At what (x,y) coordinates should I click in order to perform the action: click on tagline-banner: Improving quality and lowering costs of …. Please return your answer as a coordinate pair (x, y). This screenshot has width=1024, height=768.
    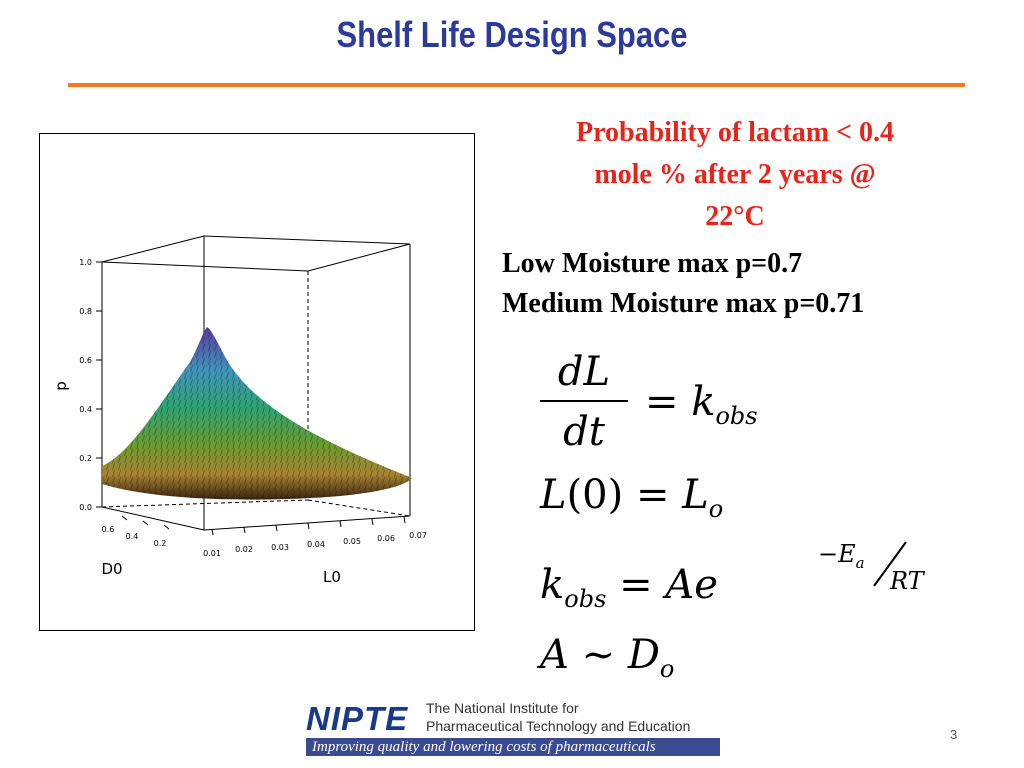
    Looking at the image, I should click on (513, 747).